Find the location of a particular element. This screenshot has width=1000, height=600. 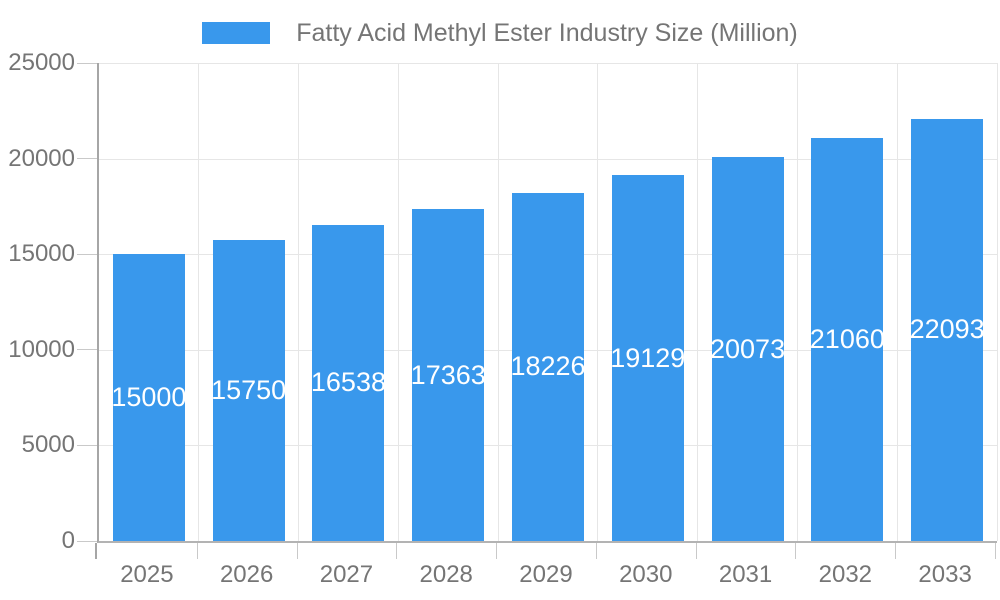

bar-value-label: 15000 is located at coordinates (149, 397).